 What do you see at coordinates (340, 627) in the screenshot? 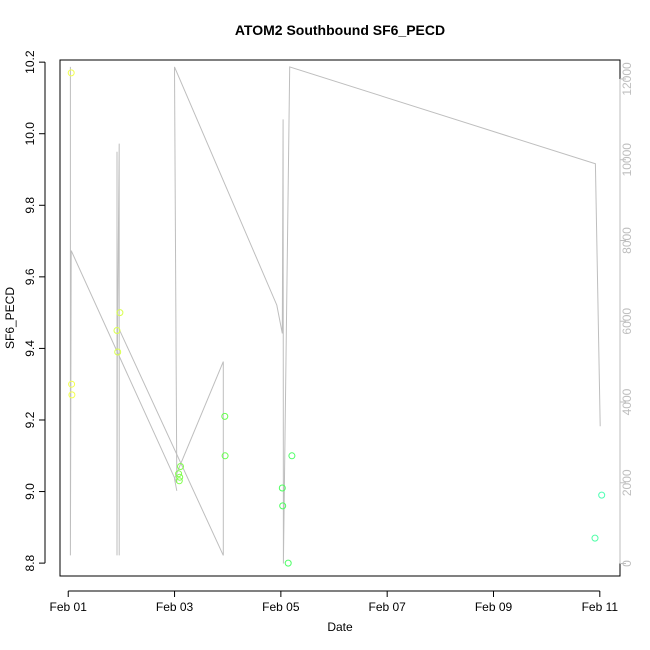
I see `x-axis-label: Date` at bounding box center [340, 627].